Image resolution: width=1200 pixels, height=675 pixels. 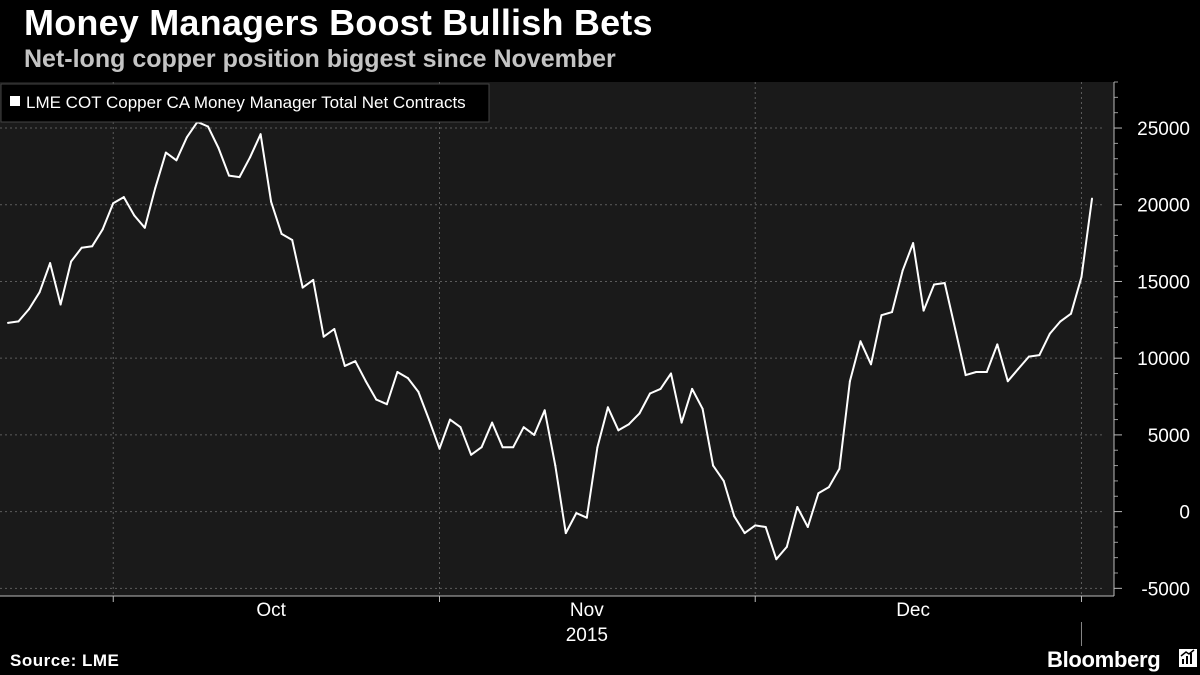 I want to click on y-tick-label: 15000, so click(x=1163, y=282).